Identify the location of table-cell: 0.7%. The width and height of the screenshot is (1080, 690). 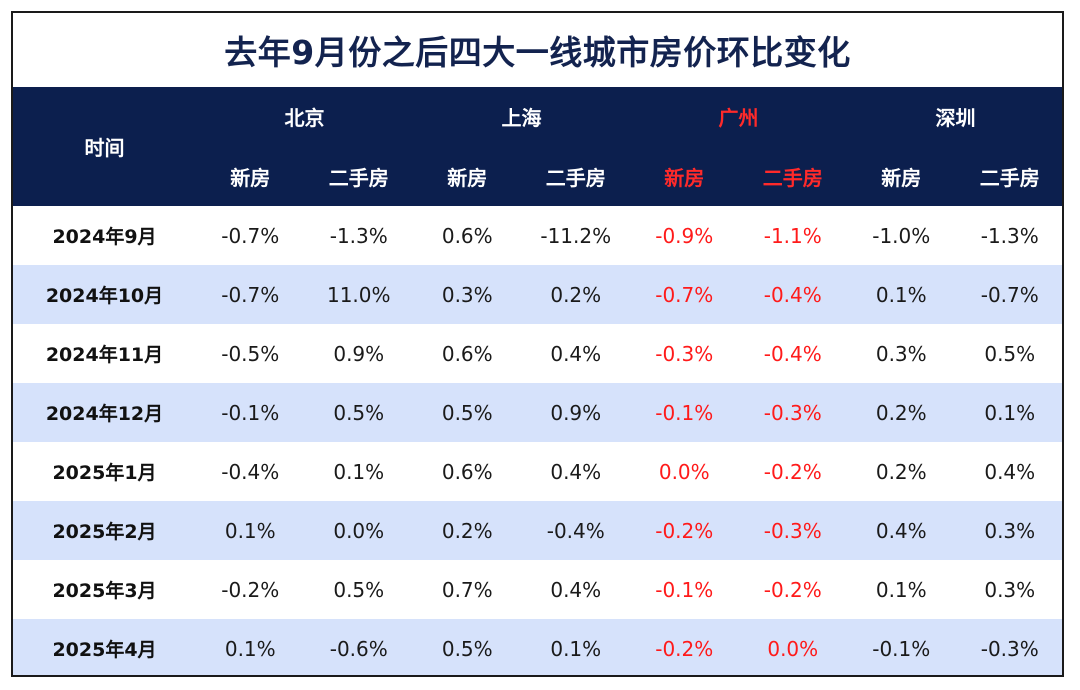
(467, 589).